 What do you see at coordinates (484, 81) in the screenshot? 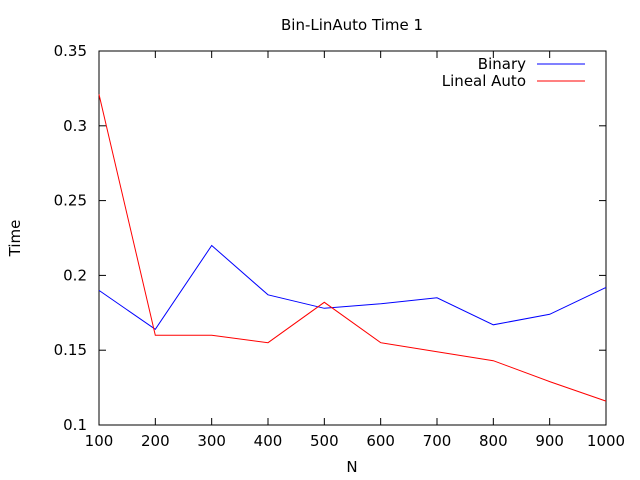
I see `legend-label: Lineal Auto` at bounding box center [484, 81].